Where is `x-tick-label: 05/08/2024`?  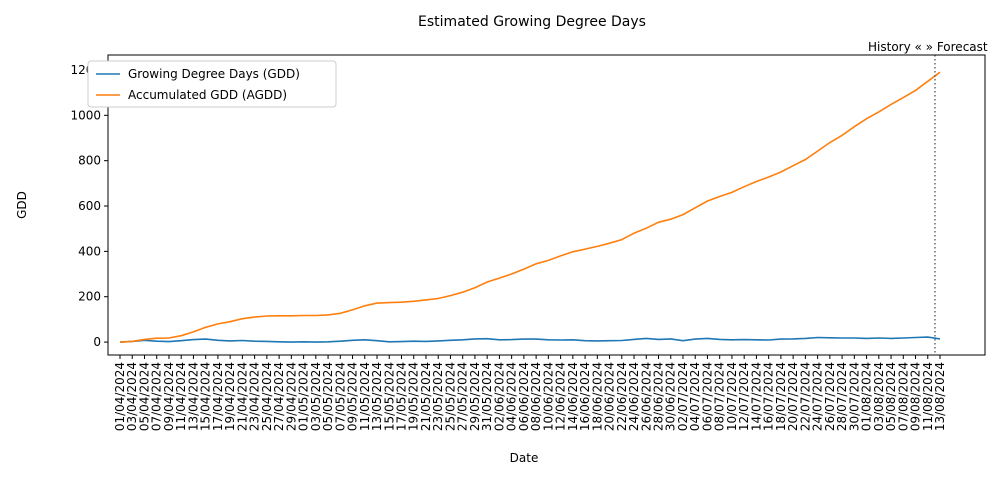 x-tick-label: 05/08/2024 is located at coordinates (891, 396).